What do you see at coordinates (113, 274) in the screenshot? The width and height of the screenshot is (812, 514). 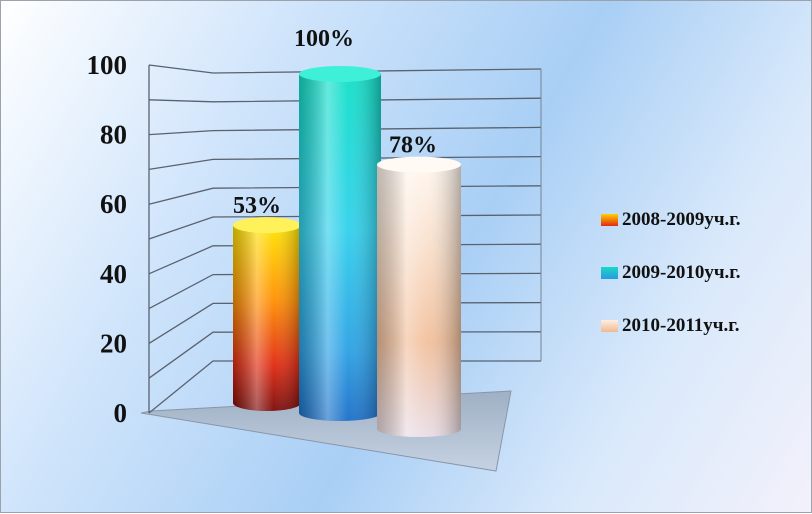 I see `y-tick-label: 40` at bounding box center [113, 274].